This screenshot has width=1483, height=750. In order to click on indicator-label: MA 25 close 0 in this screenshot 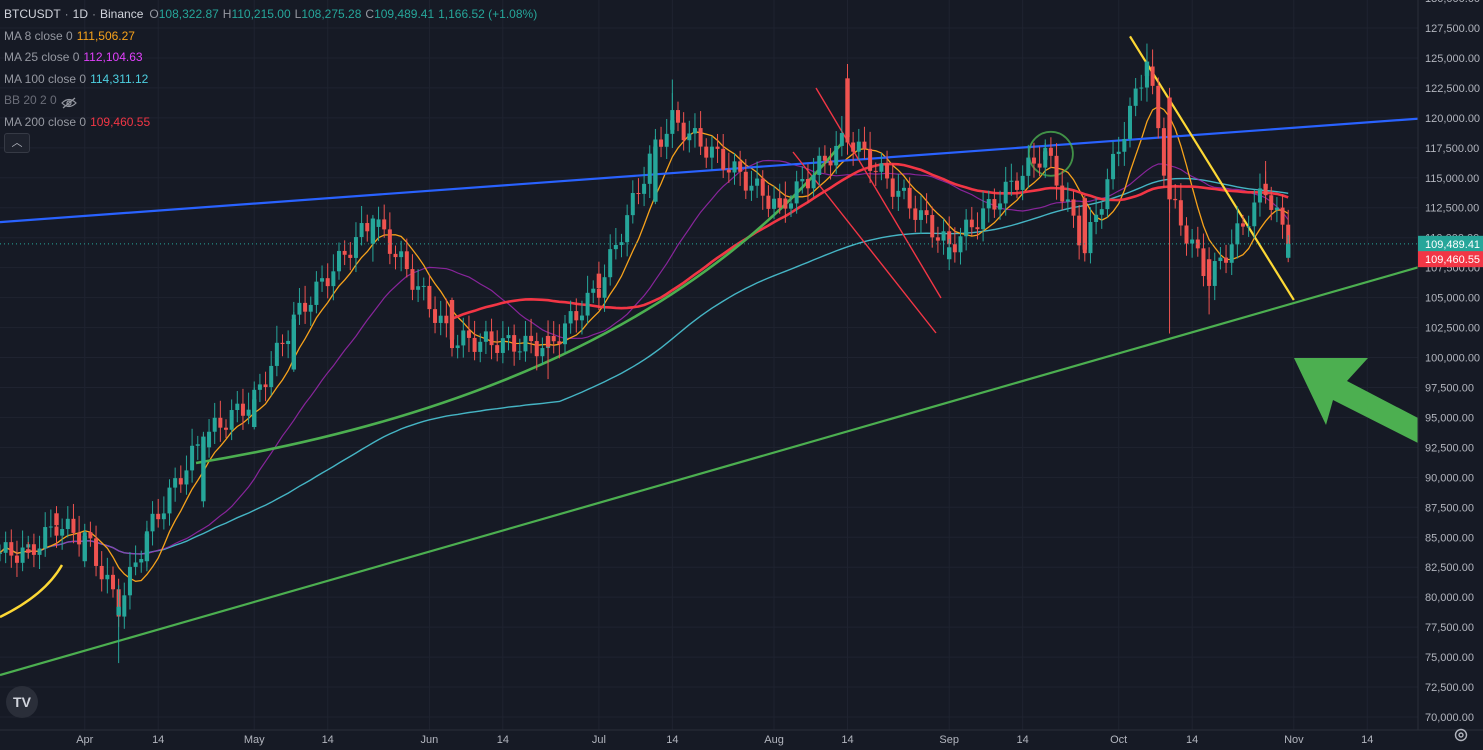, I will do `click(42, 57)`.